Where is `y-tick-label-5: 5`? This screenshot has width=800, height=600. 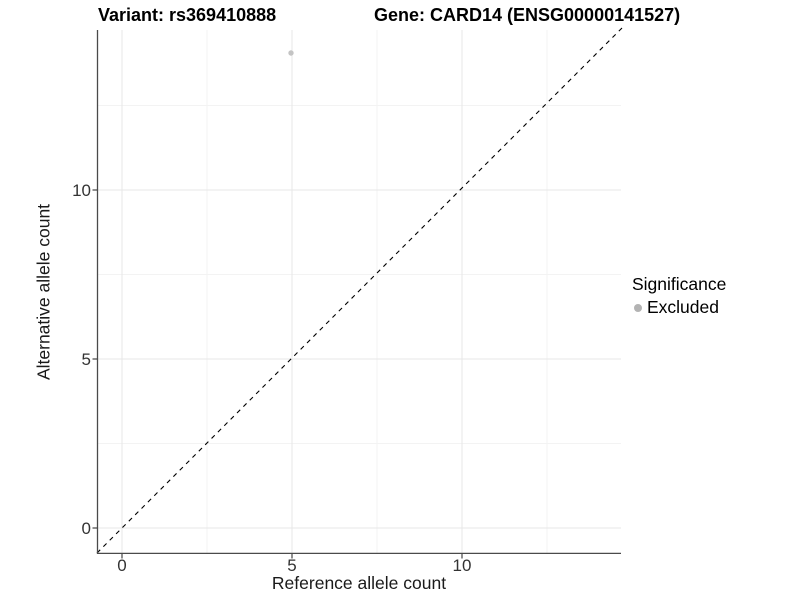 y-tick-label-5: 5 is located at coordinates (86, 359).